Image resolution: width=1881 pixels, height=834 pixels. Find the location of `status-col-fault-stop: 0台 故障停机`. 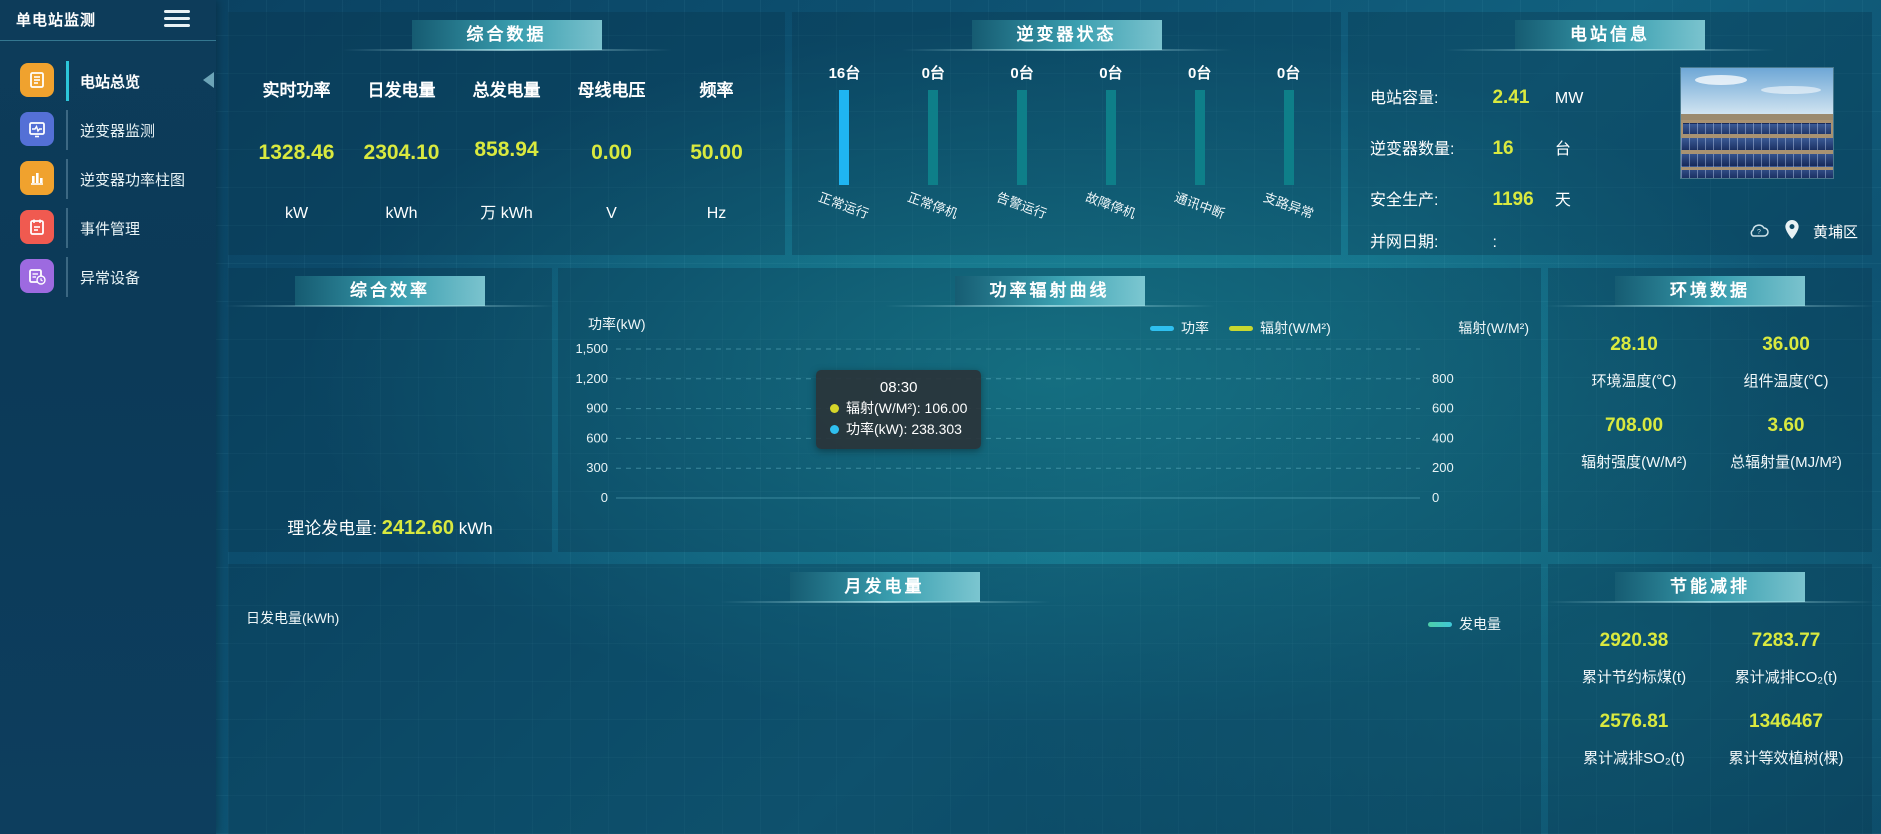

status-col-fault-stop: 0台 故障停机 is located at coordinates (1110, 154).